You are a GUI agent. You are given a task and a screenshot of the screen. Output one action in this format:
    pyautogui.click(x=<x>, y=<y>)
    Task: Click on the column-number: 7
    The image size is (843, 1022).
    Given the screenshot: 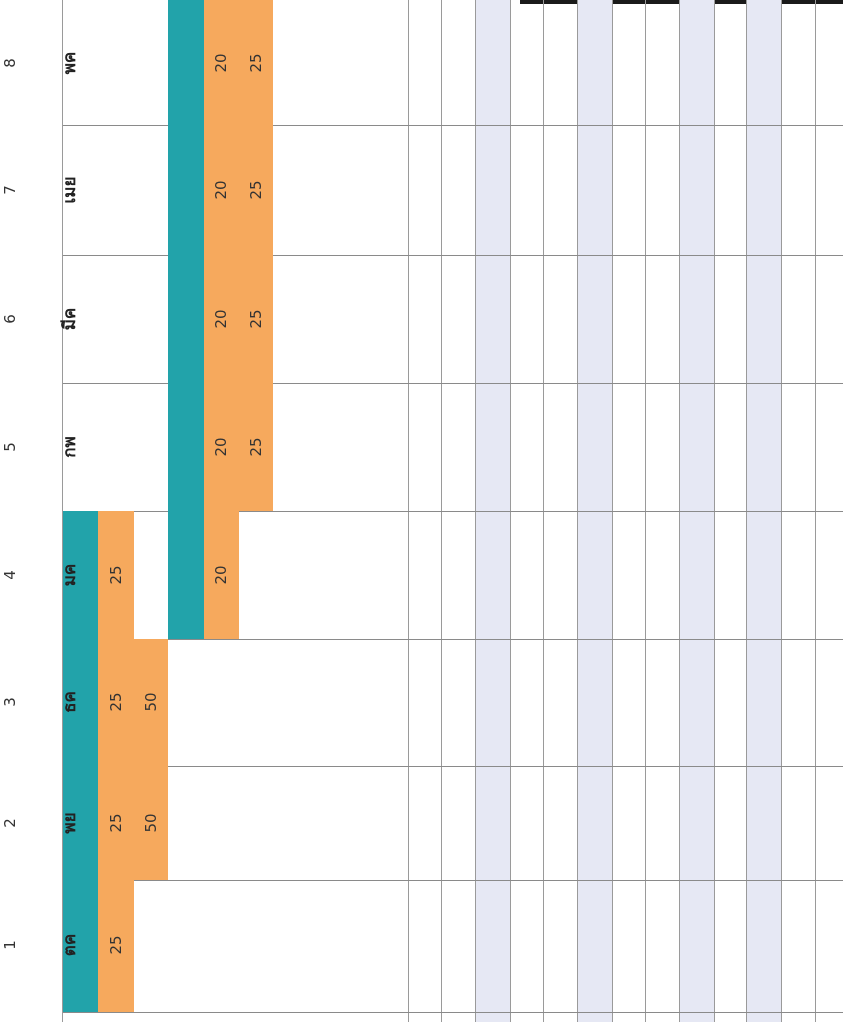 What is the action you would take?
    pyautogui.click(x=10, y=190)
    